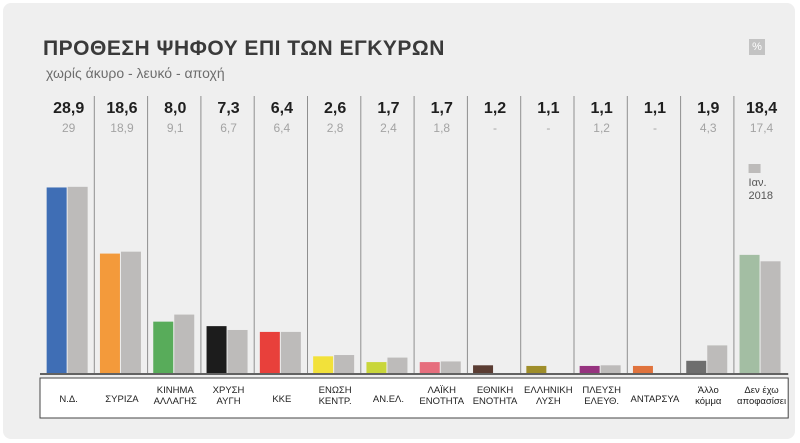 The height and width of the screenshot is (443, 800). What do you see at coordinates (121, 108) in the screenshot?
I see `value-label-current: 18,6` at bounding box center [121, 108].